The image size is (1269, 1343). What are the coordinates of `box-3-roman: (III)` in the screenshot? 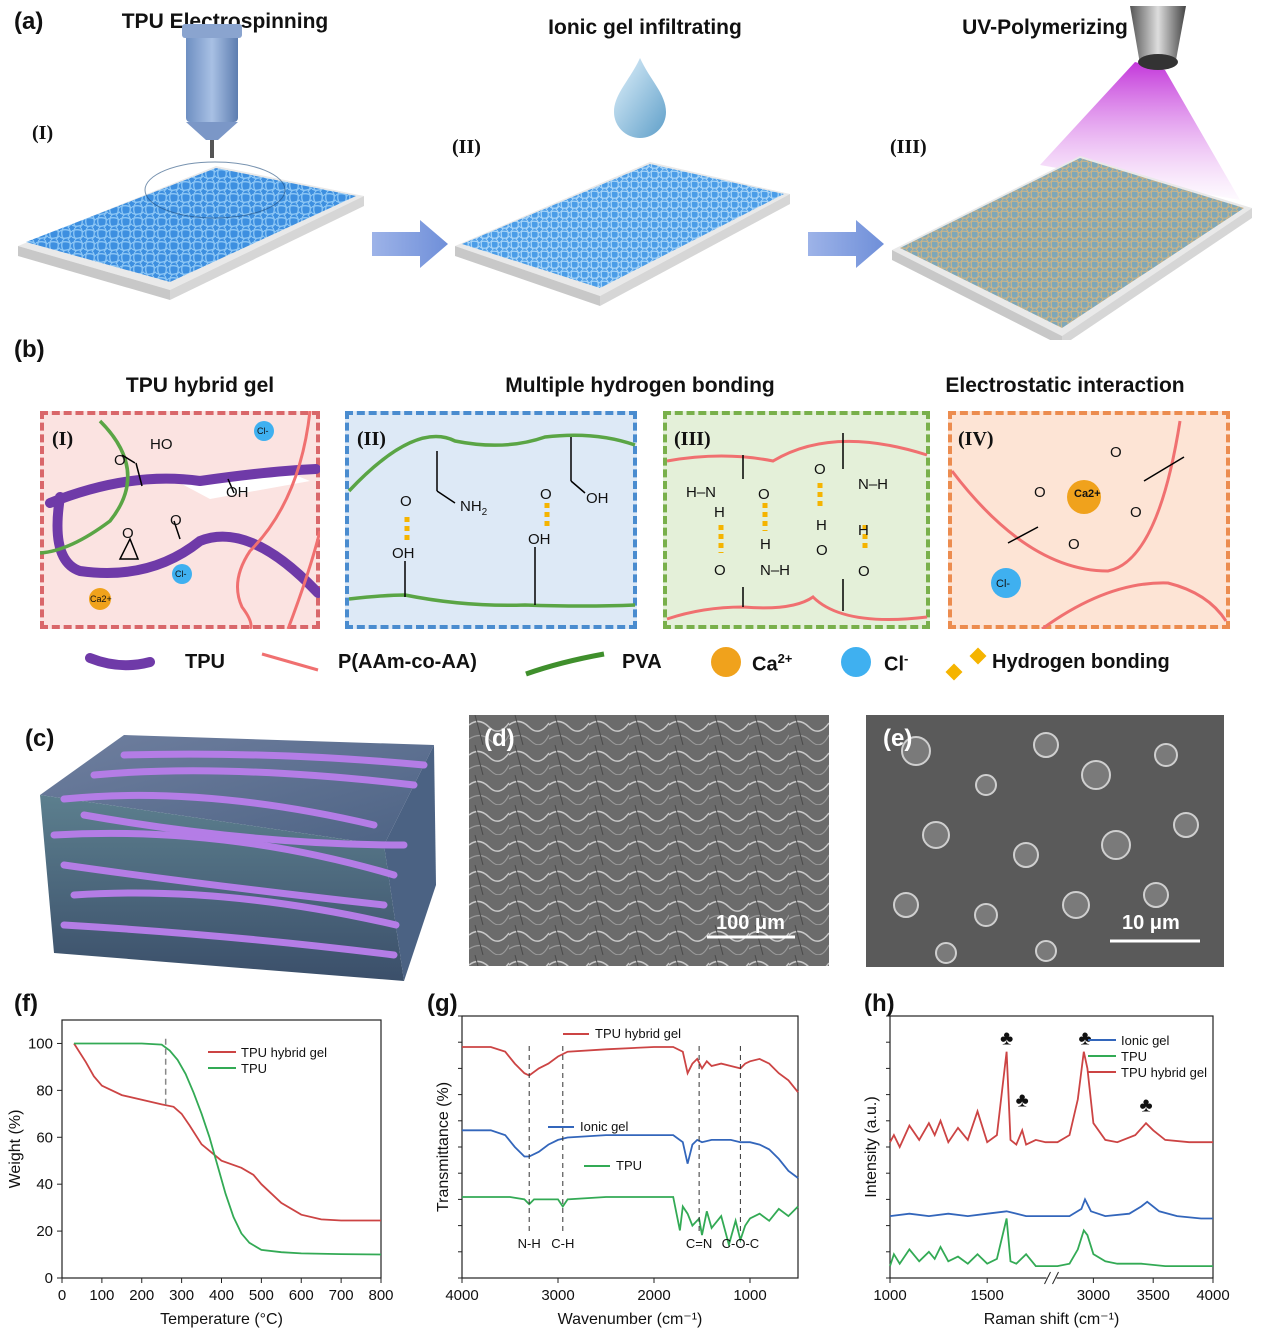 It's located at (692, 439).